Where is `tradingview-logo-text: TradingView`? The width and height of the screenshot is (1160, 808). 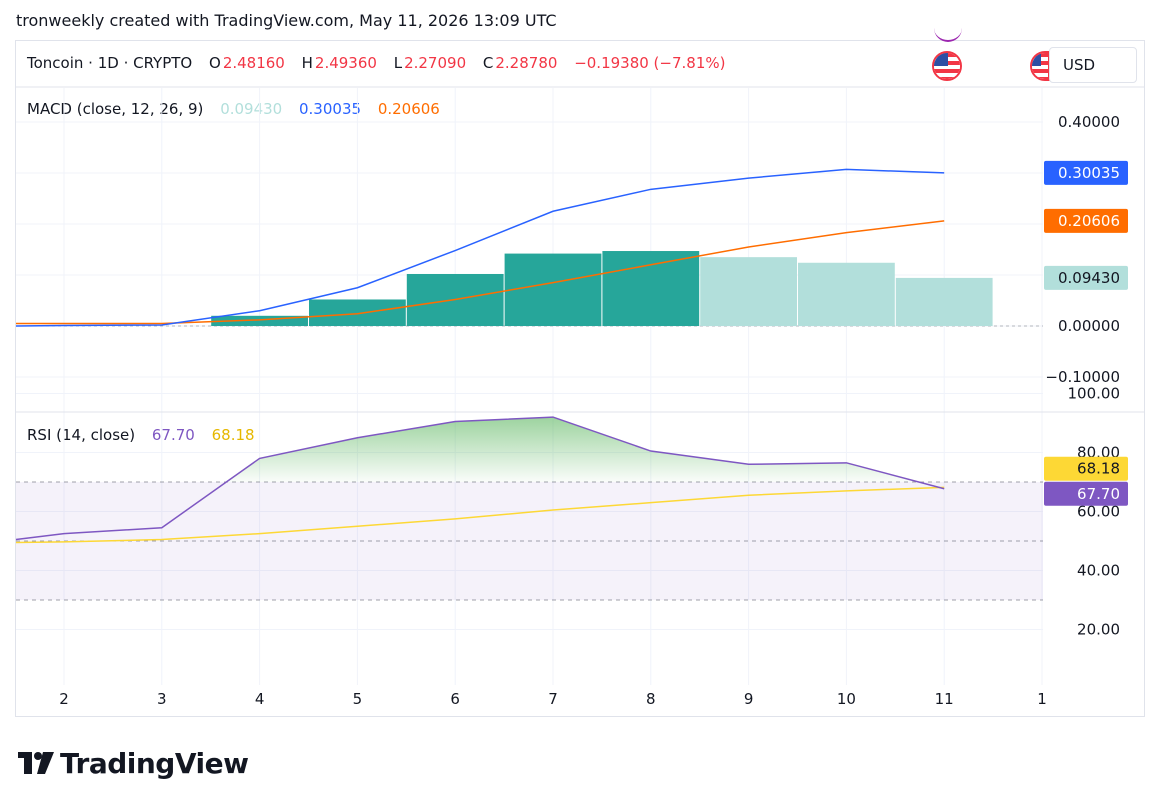 tradingview-logo-text: TradingView is located at coordinates (154, 763).